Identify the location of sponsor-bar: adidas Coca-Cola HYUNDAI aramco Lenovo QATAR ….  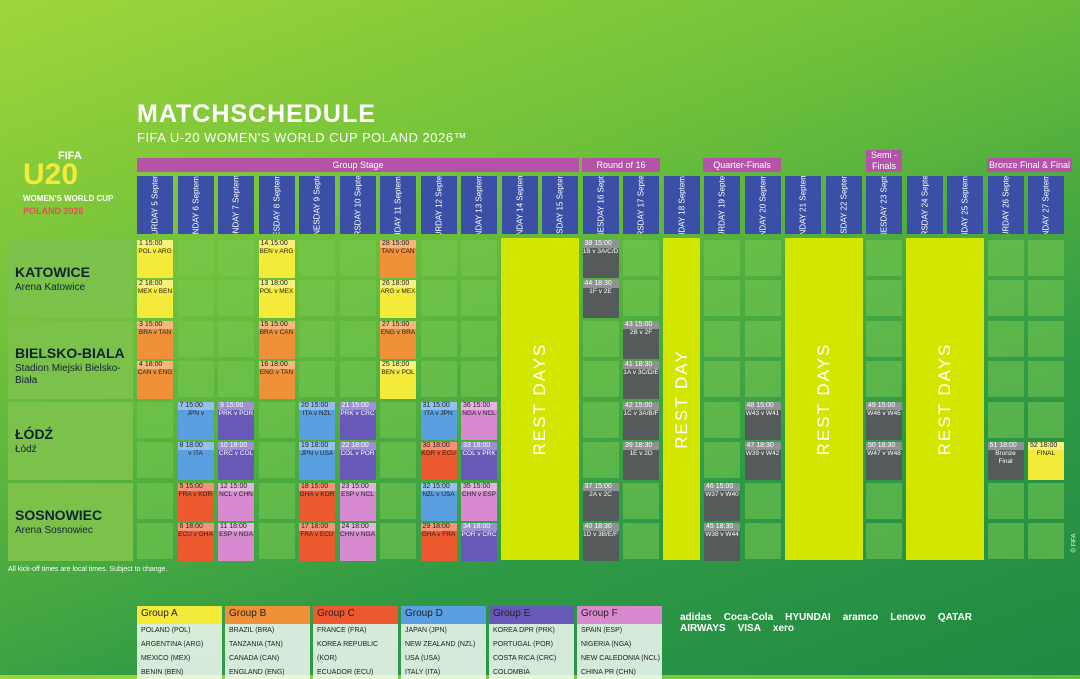
(850, 623).